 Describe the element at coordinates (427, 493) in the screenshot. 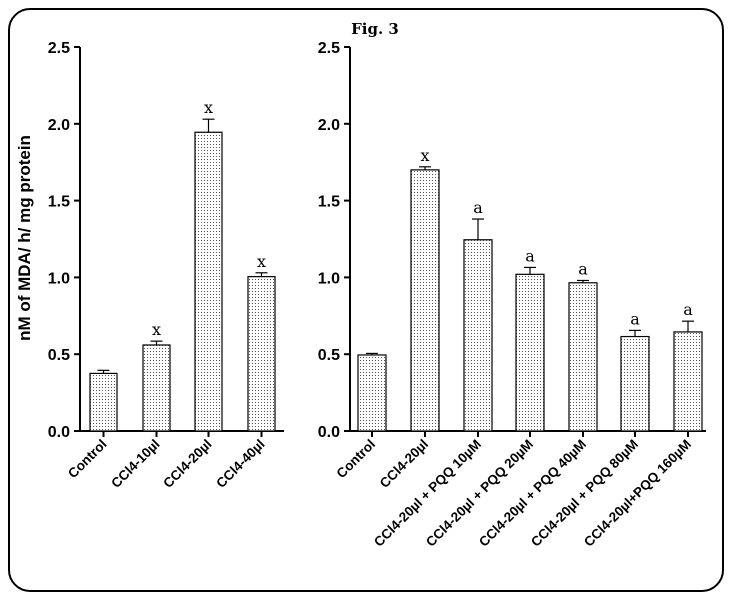

I see `x-tick-label: CCl4-20µl + PQQ 10µM` at that location.